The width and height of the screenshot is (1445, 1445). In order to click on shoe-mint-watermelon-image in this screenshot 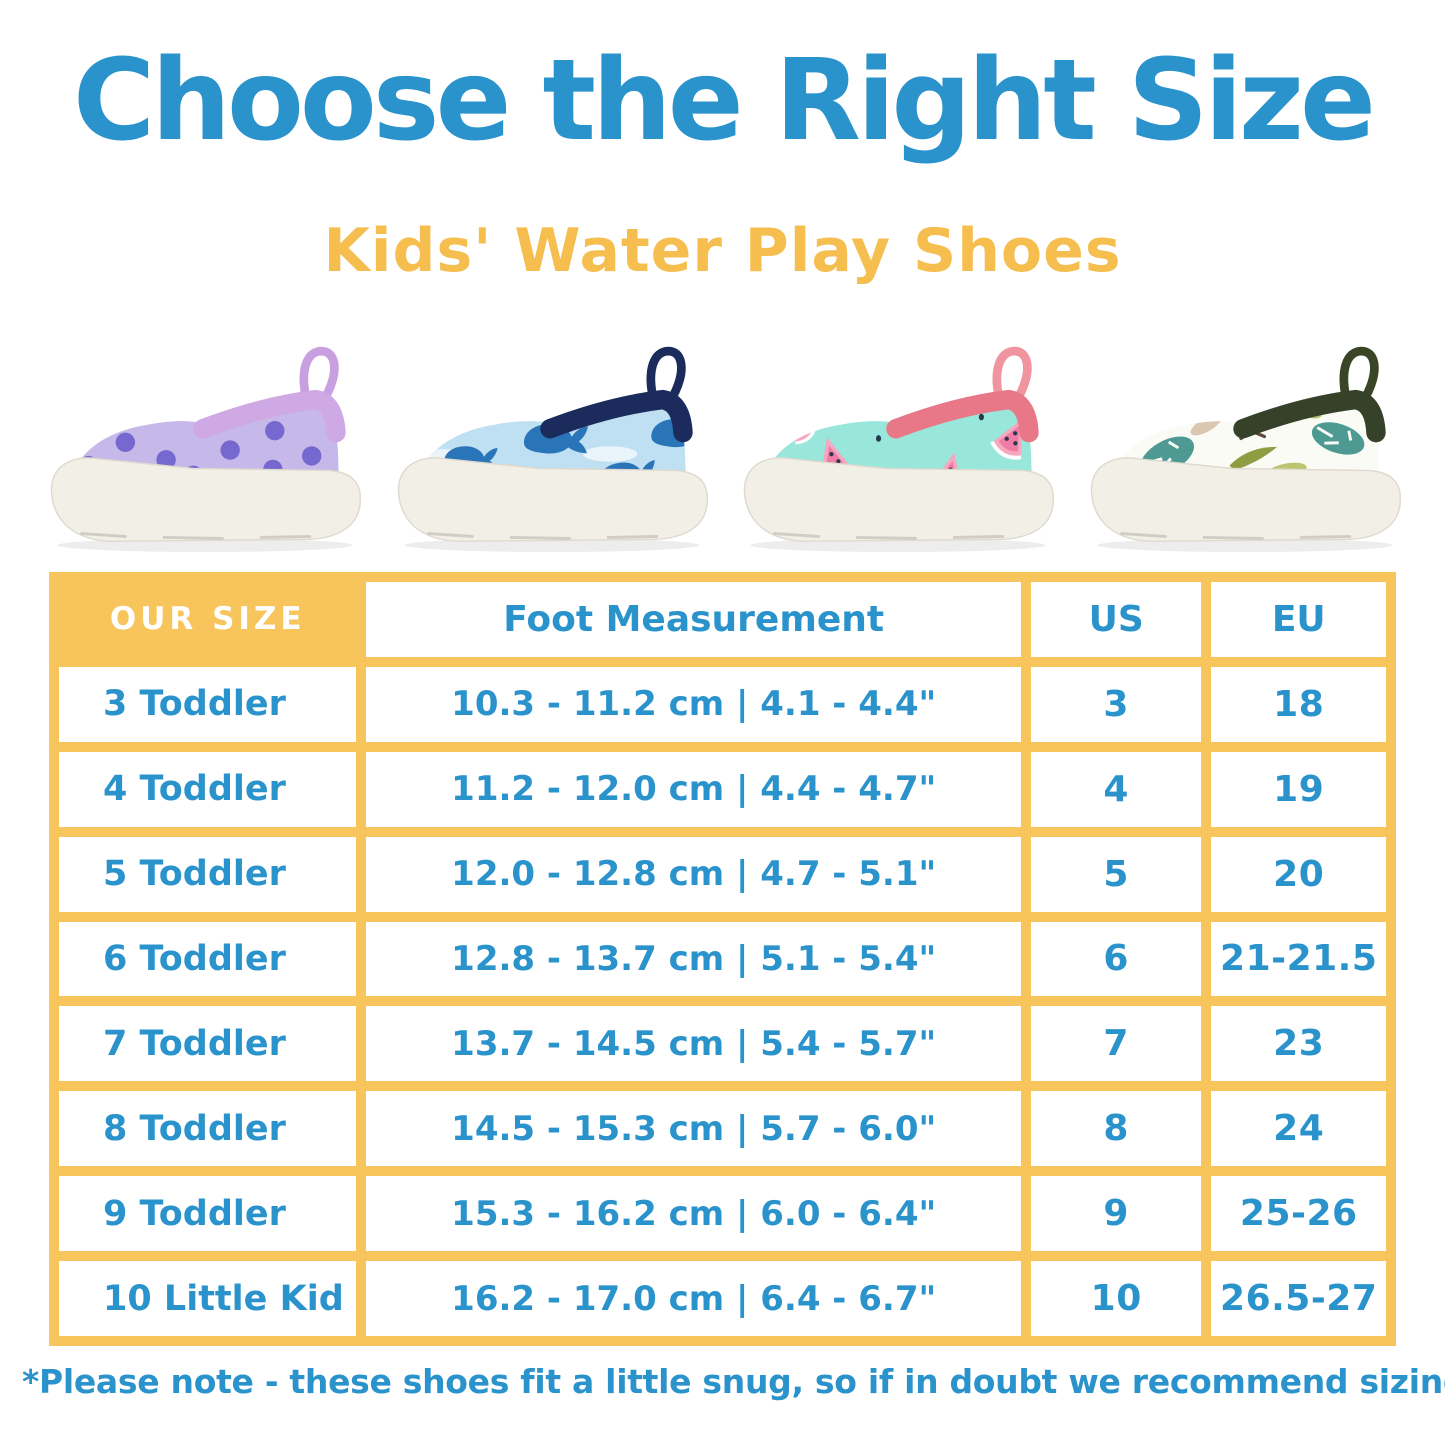, I will do `click(899, 449)`.